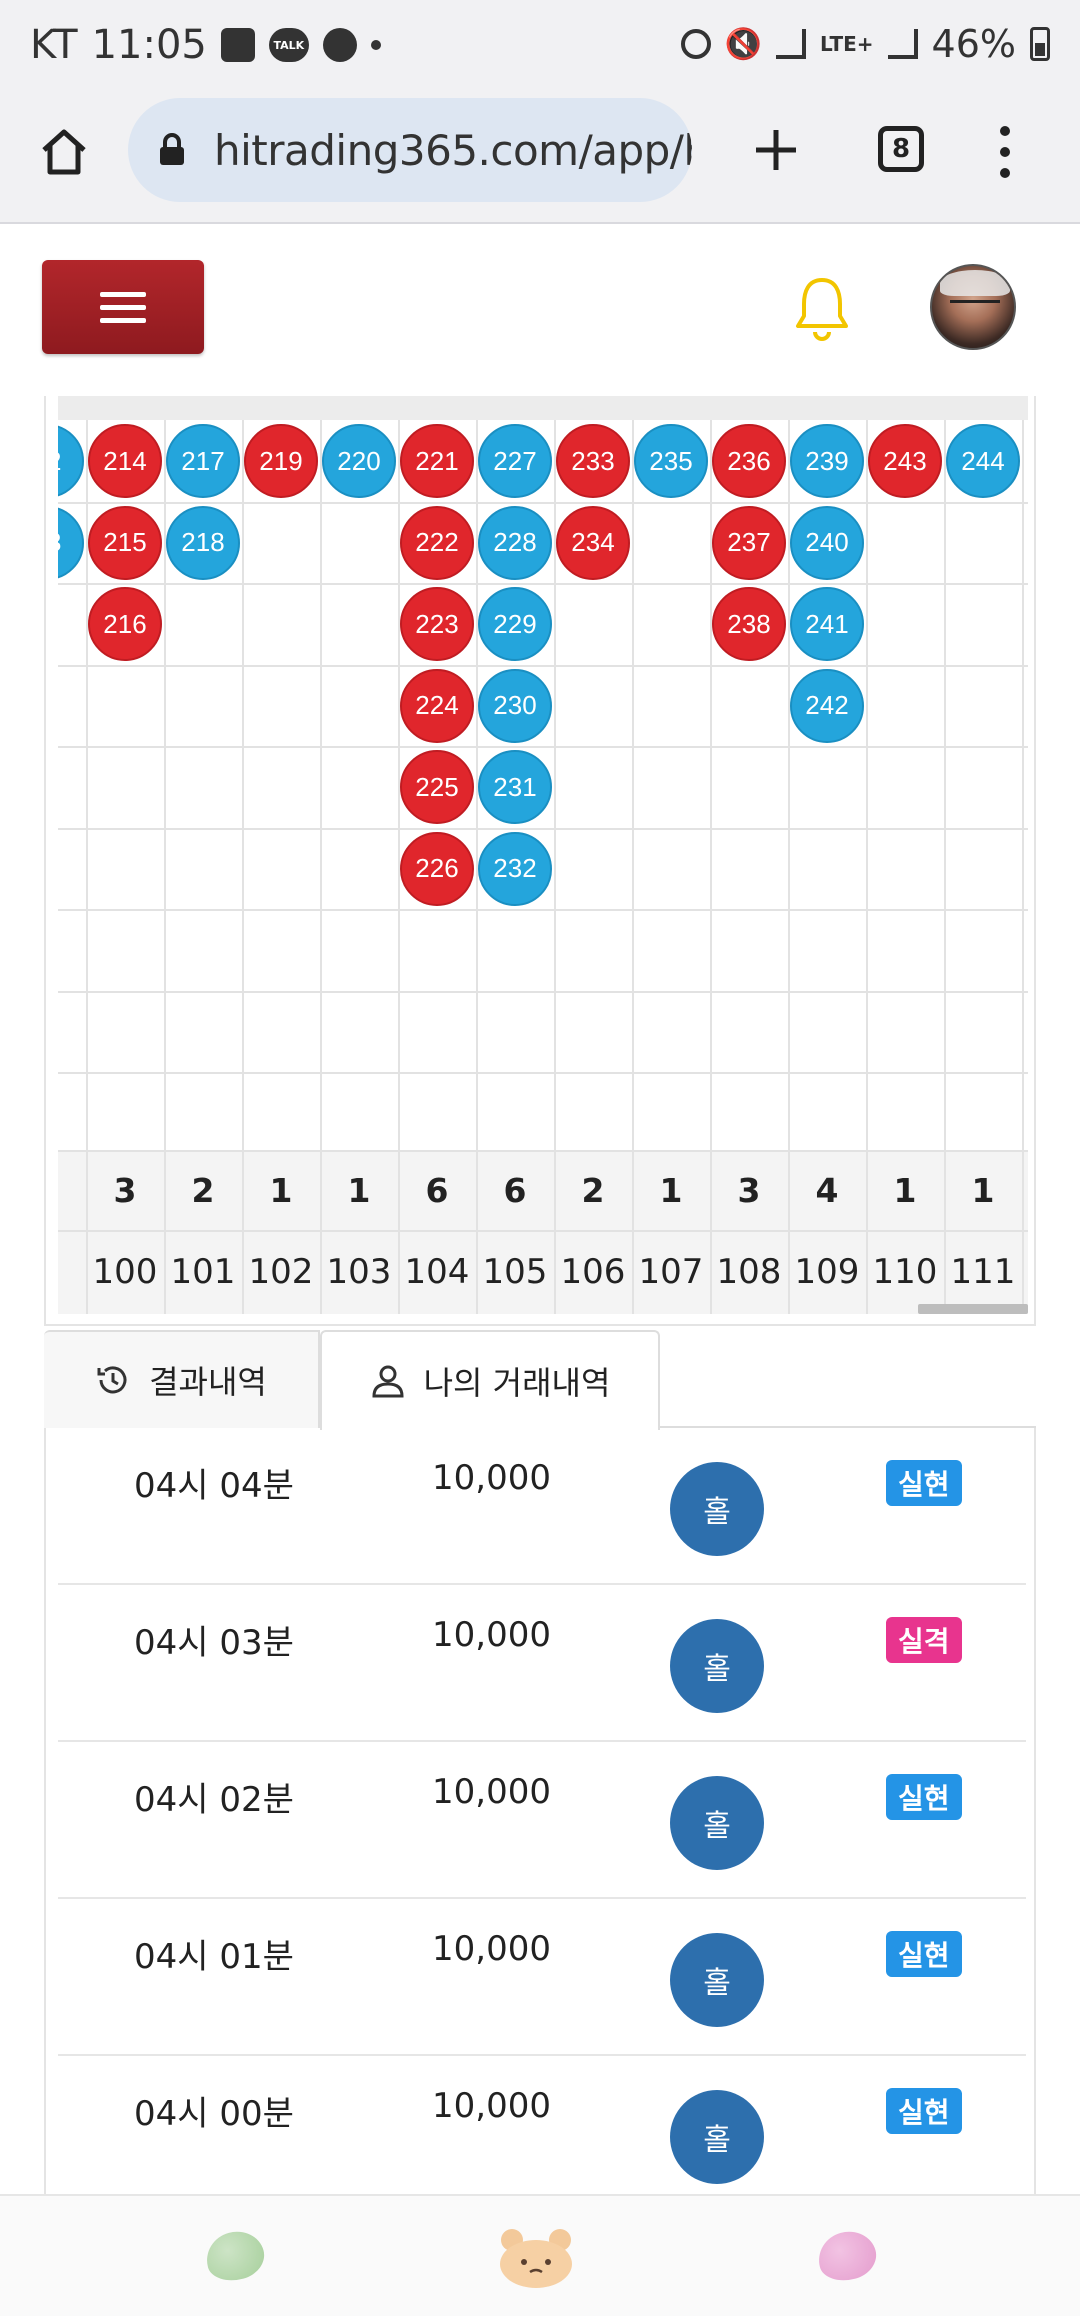  I want to click on avatar-glasses, so click(975, 305).